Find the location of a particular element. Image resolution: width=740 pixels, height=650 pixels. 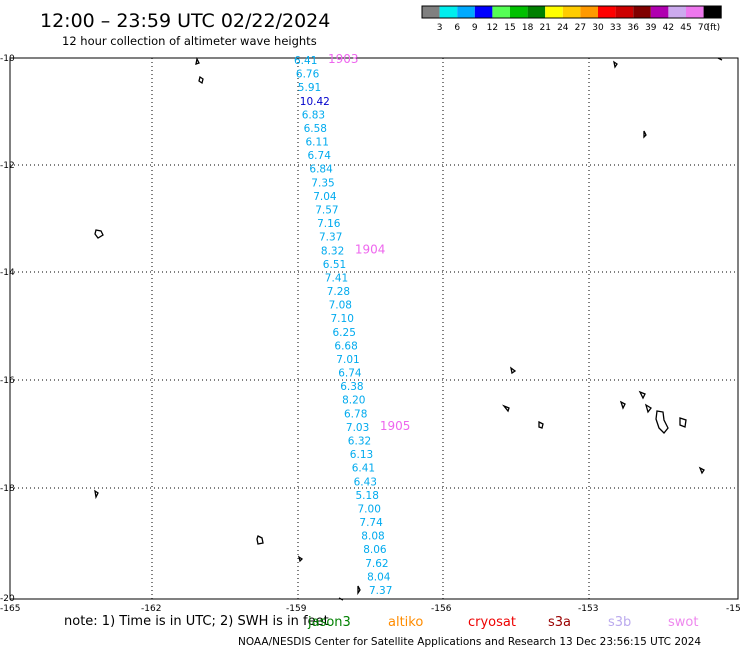

satellite-name: jason3 is located at coordinates (329, 622).